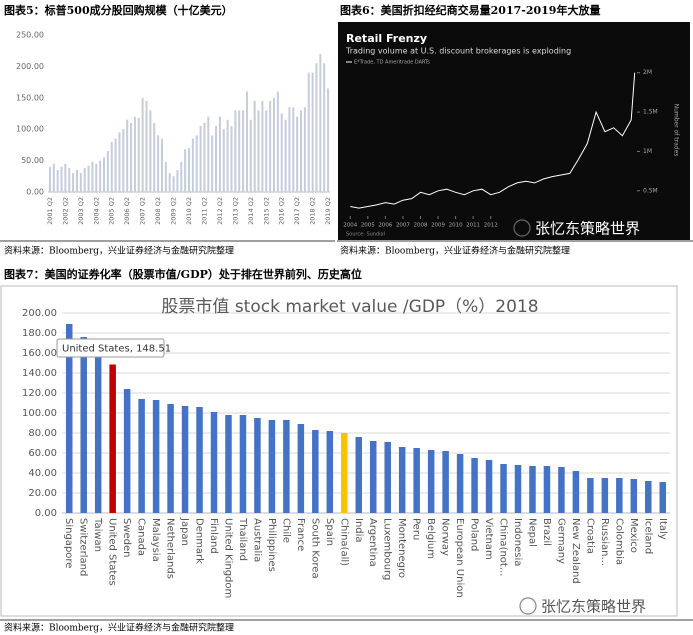 Image resolution: width=693 pixels, height=635 pixels. Describe the element at coordinates (421, 226) in the screenshot. I see `x-tick-label: 2008` at that location.